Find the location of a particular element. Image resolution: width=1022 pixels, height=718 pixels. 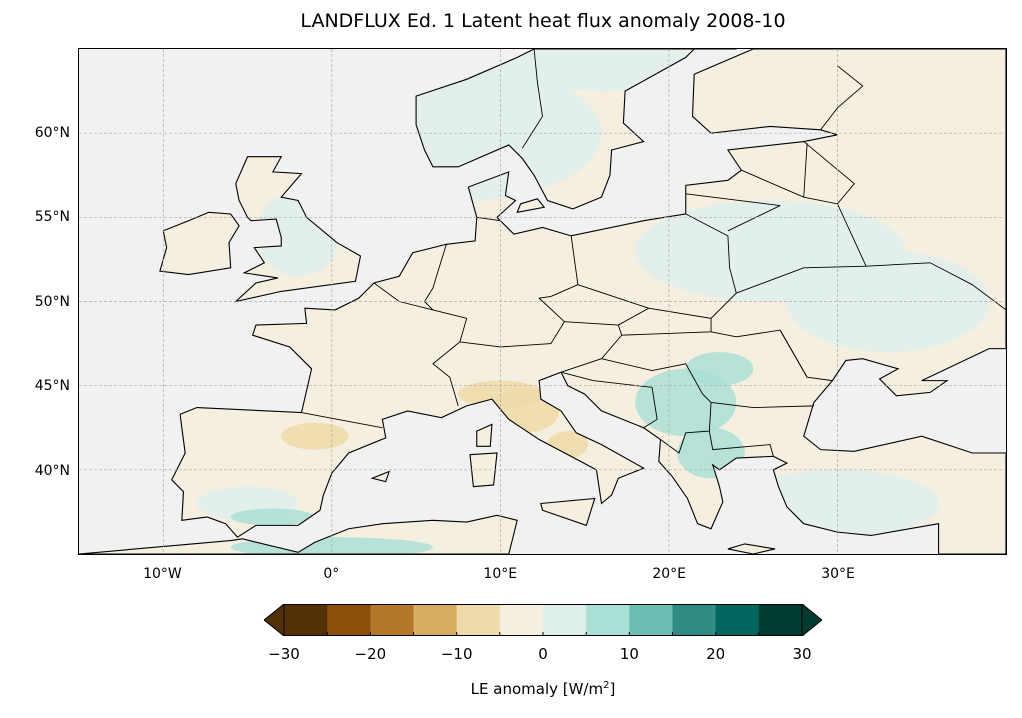

coastline-corsica is located at coordinates (484, 435).